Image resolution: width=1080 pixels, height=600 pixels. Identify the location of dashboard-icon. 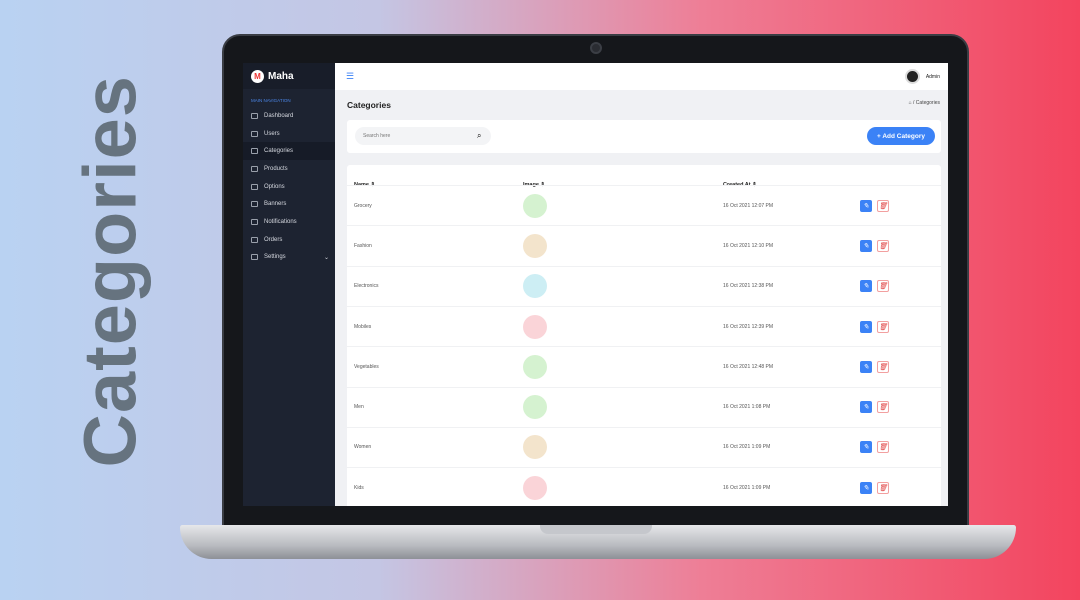
(254, 115).